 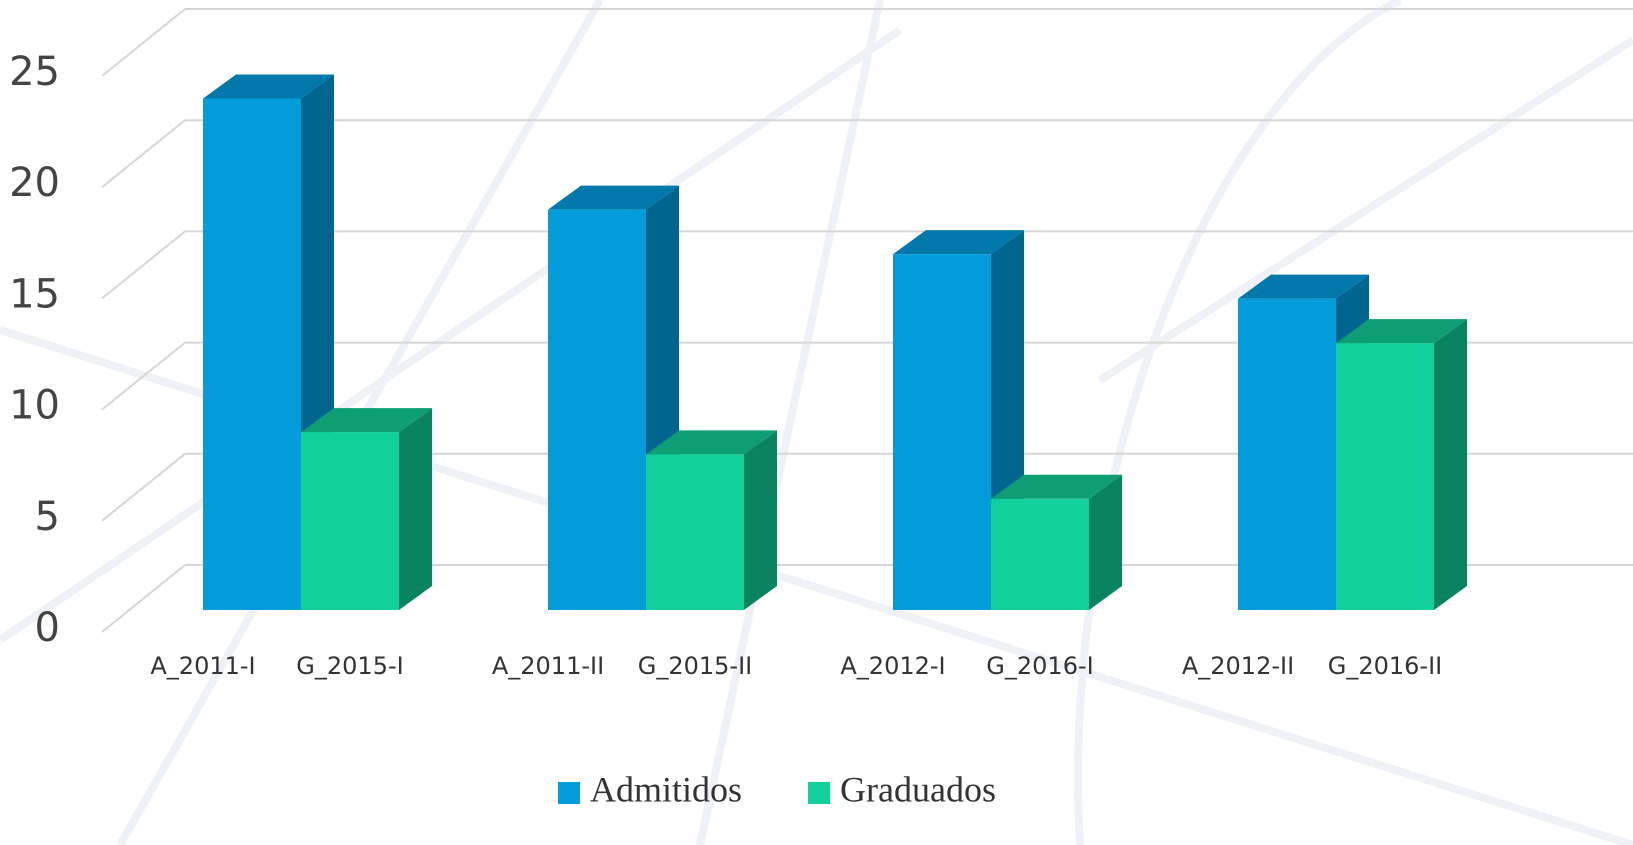 What do you see at coordinates (34, 294) in the screenshot?
I see `y-tick-label: 15` at bounding box center [34, 294].